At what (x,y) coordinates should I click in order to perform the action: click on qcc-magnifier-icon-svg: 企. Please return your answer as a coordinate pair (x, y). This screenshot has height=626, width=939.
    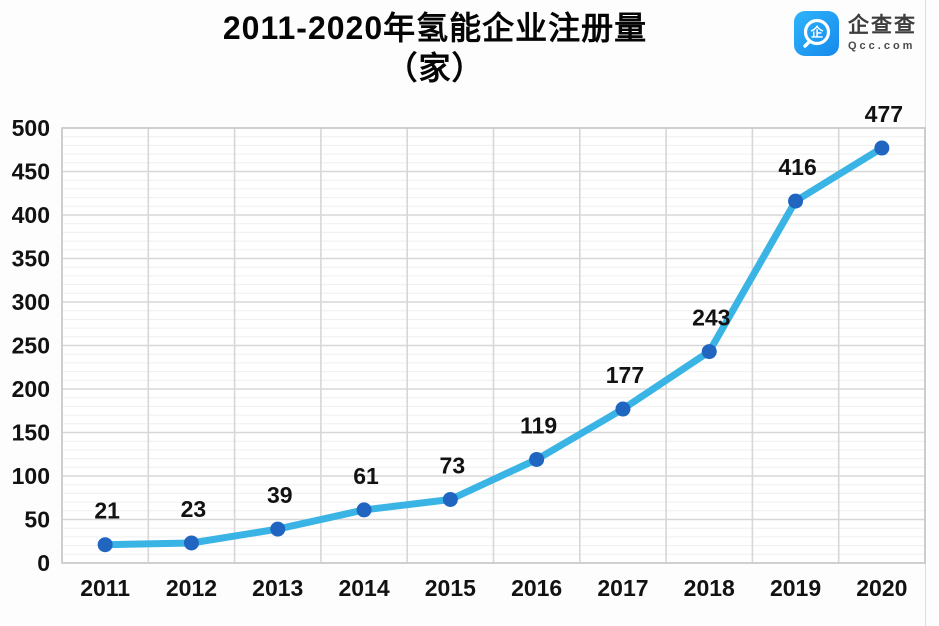
    Looking at the image, I should click on (817, 33).